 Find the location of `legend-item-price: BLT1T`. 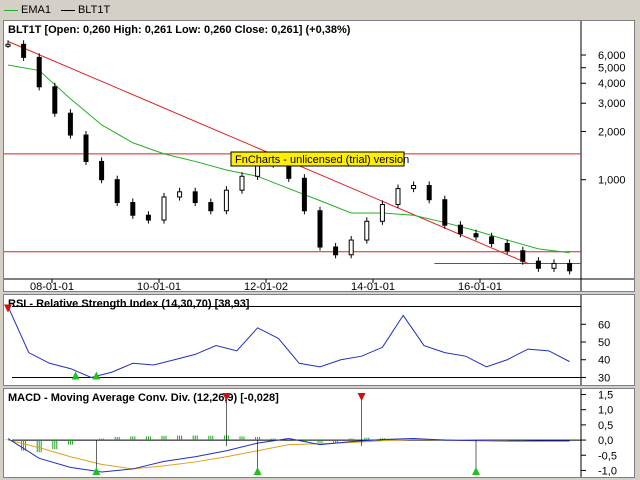

legend-item-price: BLT1T is located at coordinates (85, 10).